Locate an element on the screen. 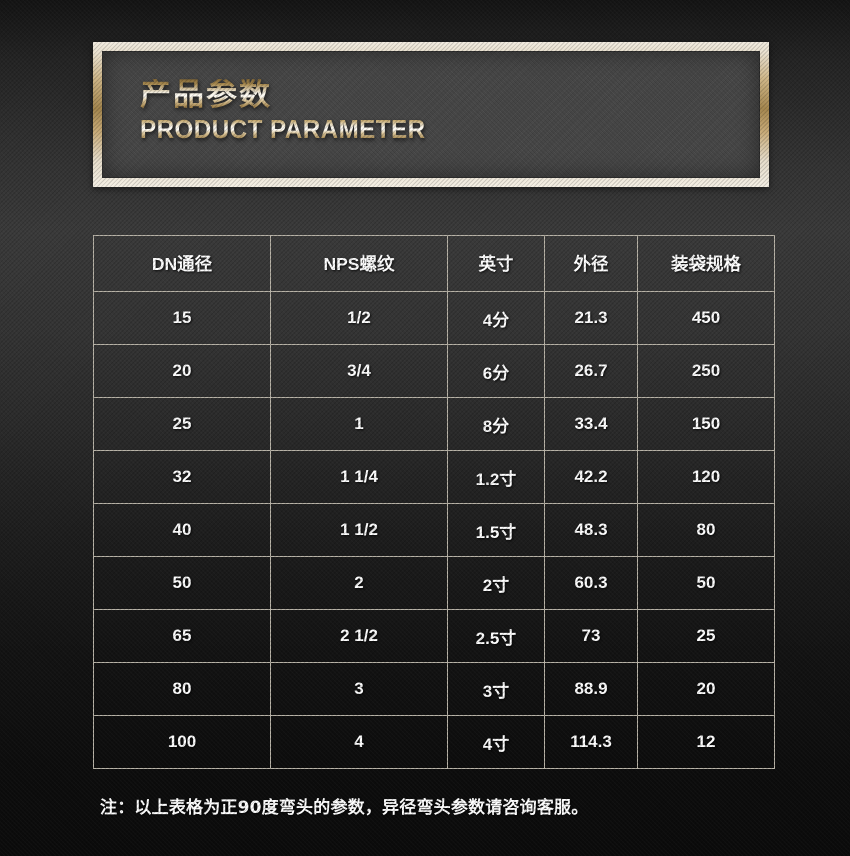 The height and width of the screenshot is (856, 850). cell-inch: 2.5寸 is located at coordinates (496, 636).